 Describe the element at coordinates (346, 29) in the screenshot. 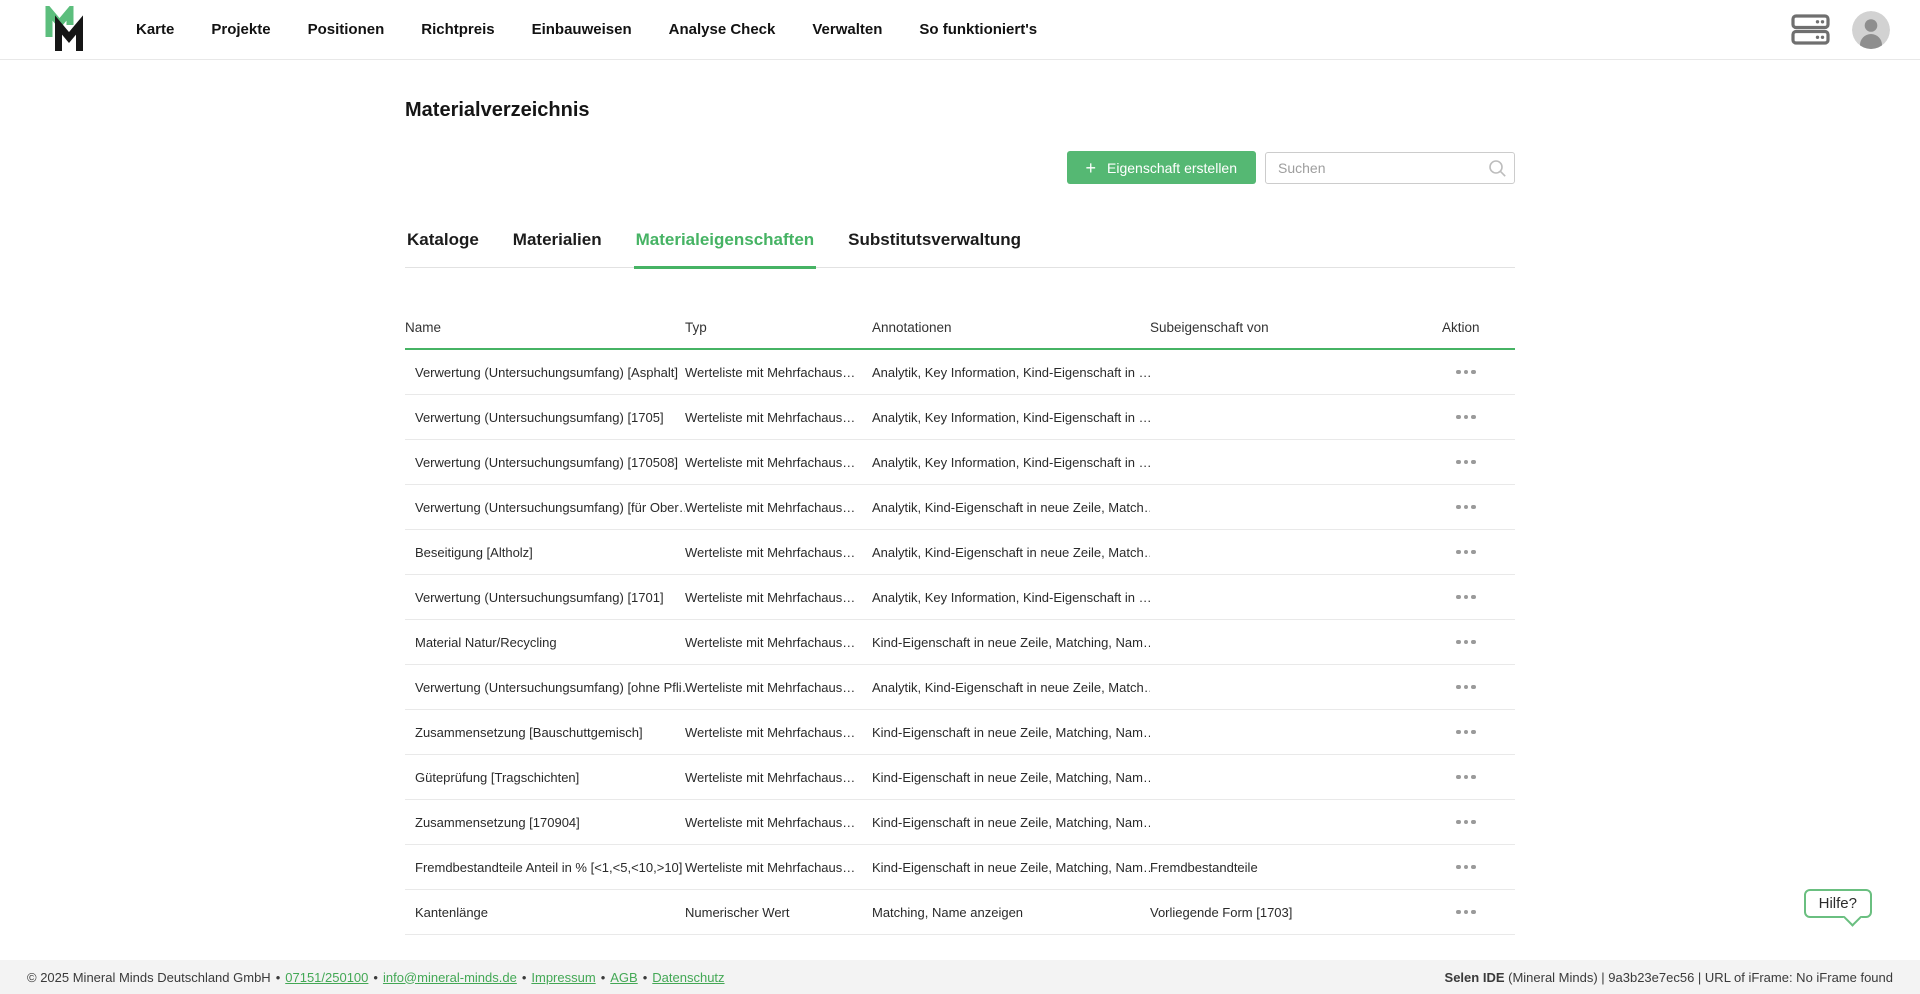

I see `nav-item: Positionen` at that location.